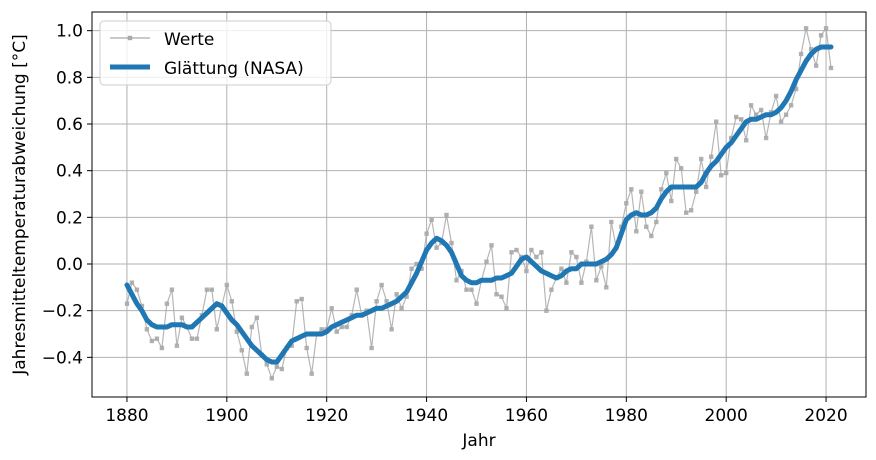  I want to click on y-tick-label: −0.2, so click(62, 312).